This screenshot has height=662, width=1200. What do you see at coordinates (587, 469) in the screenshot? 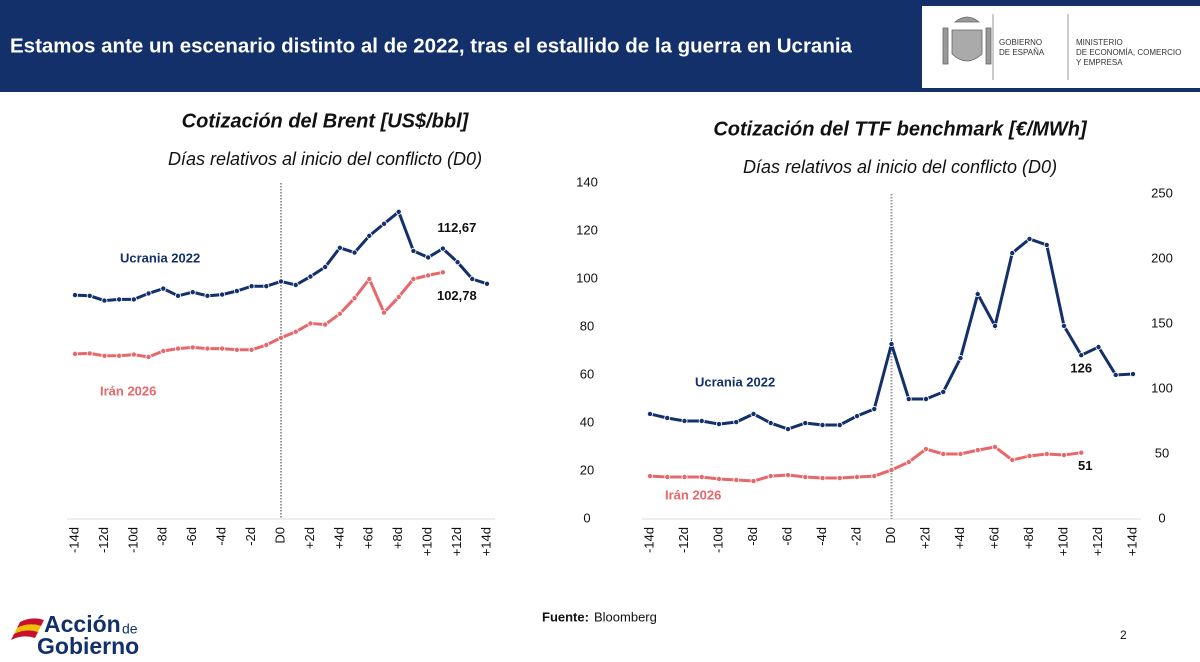
I see `y-tick-label: 20` at bounding box center [587, 469].